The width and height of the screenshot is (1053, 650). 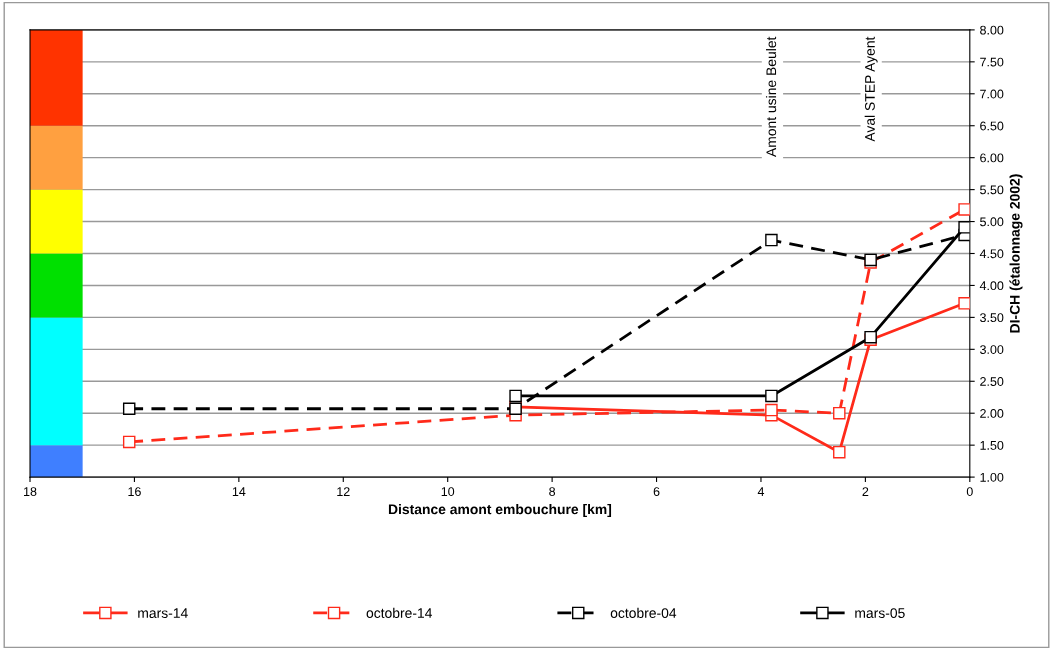 I want to click on y-tick-label: 6.50, so click(x=992, y=126).